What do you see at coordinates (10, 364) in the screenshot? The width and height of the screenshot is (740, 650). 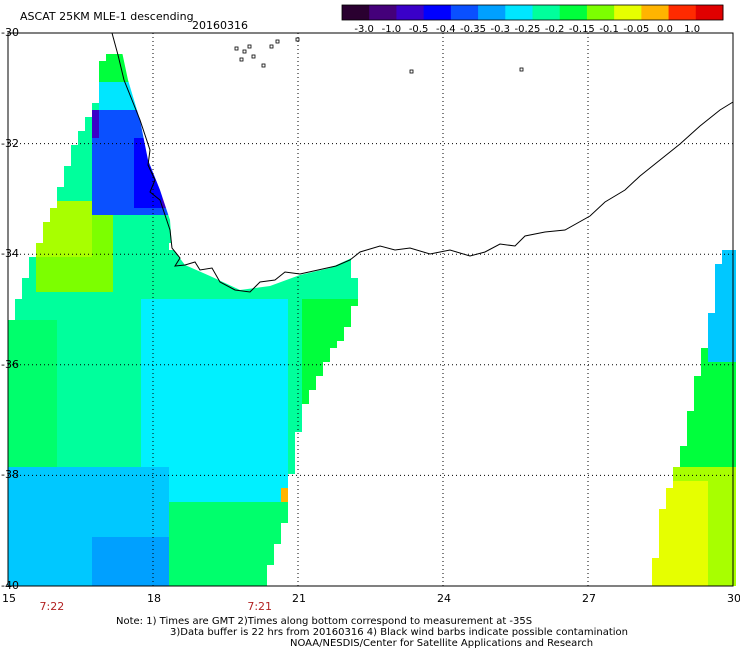 I see `lat-tick-label: -36` at bounding box center [10, 364].